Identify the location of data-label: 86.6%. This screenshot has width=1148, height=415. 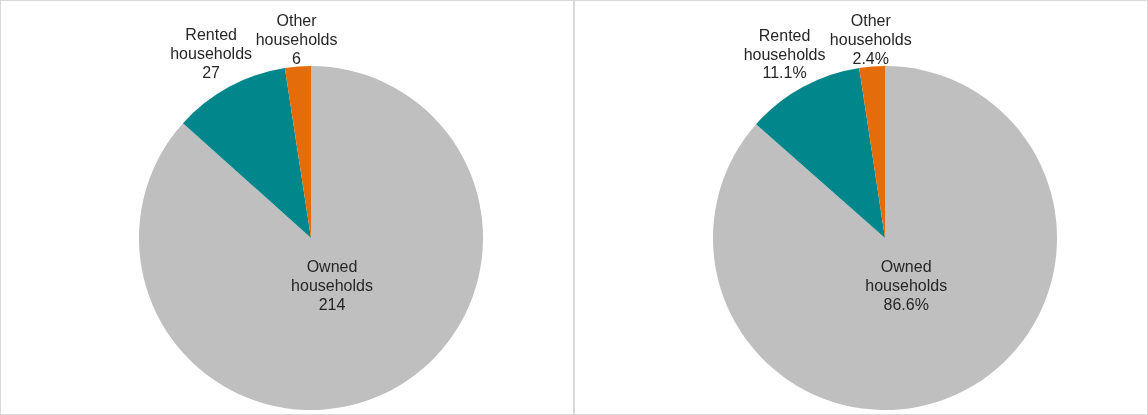
(906, 304).